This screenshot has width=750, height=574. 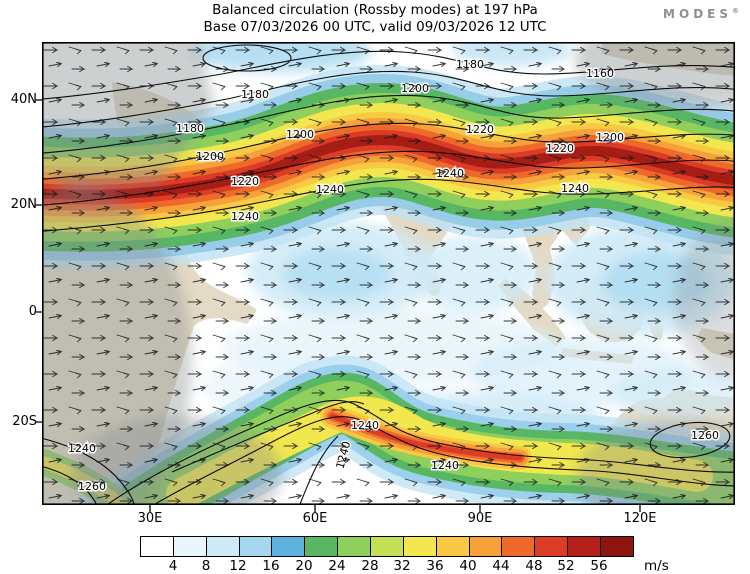 What do you see at coordinates (206, 566) in the screenshot?
I see `colorbar-tick: 8` at bounding box center [206, 566].